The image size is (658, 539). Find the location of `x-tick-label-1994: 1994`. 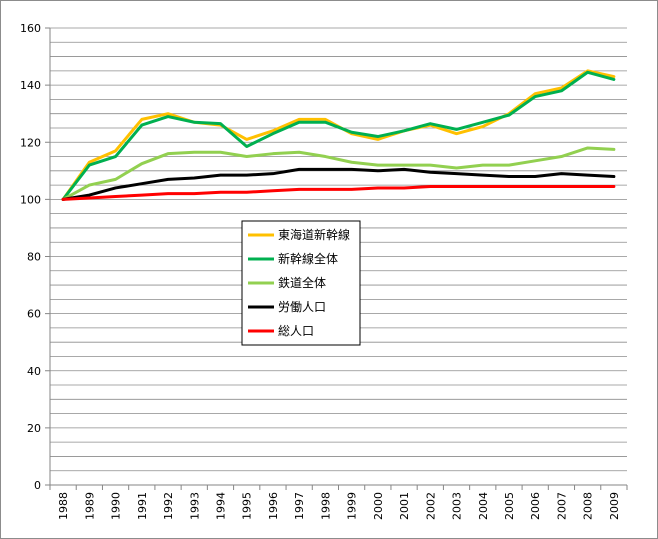

x-tick-label-1994: 1994 is located at coordinates (220, 506).